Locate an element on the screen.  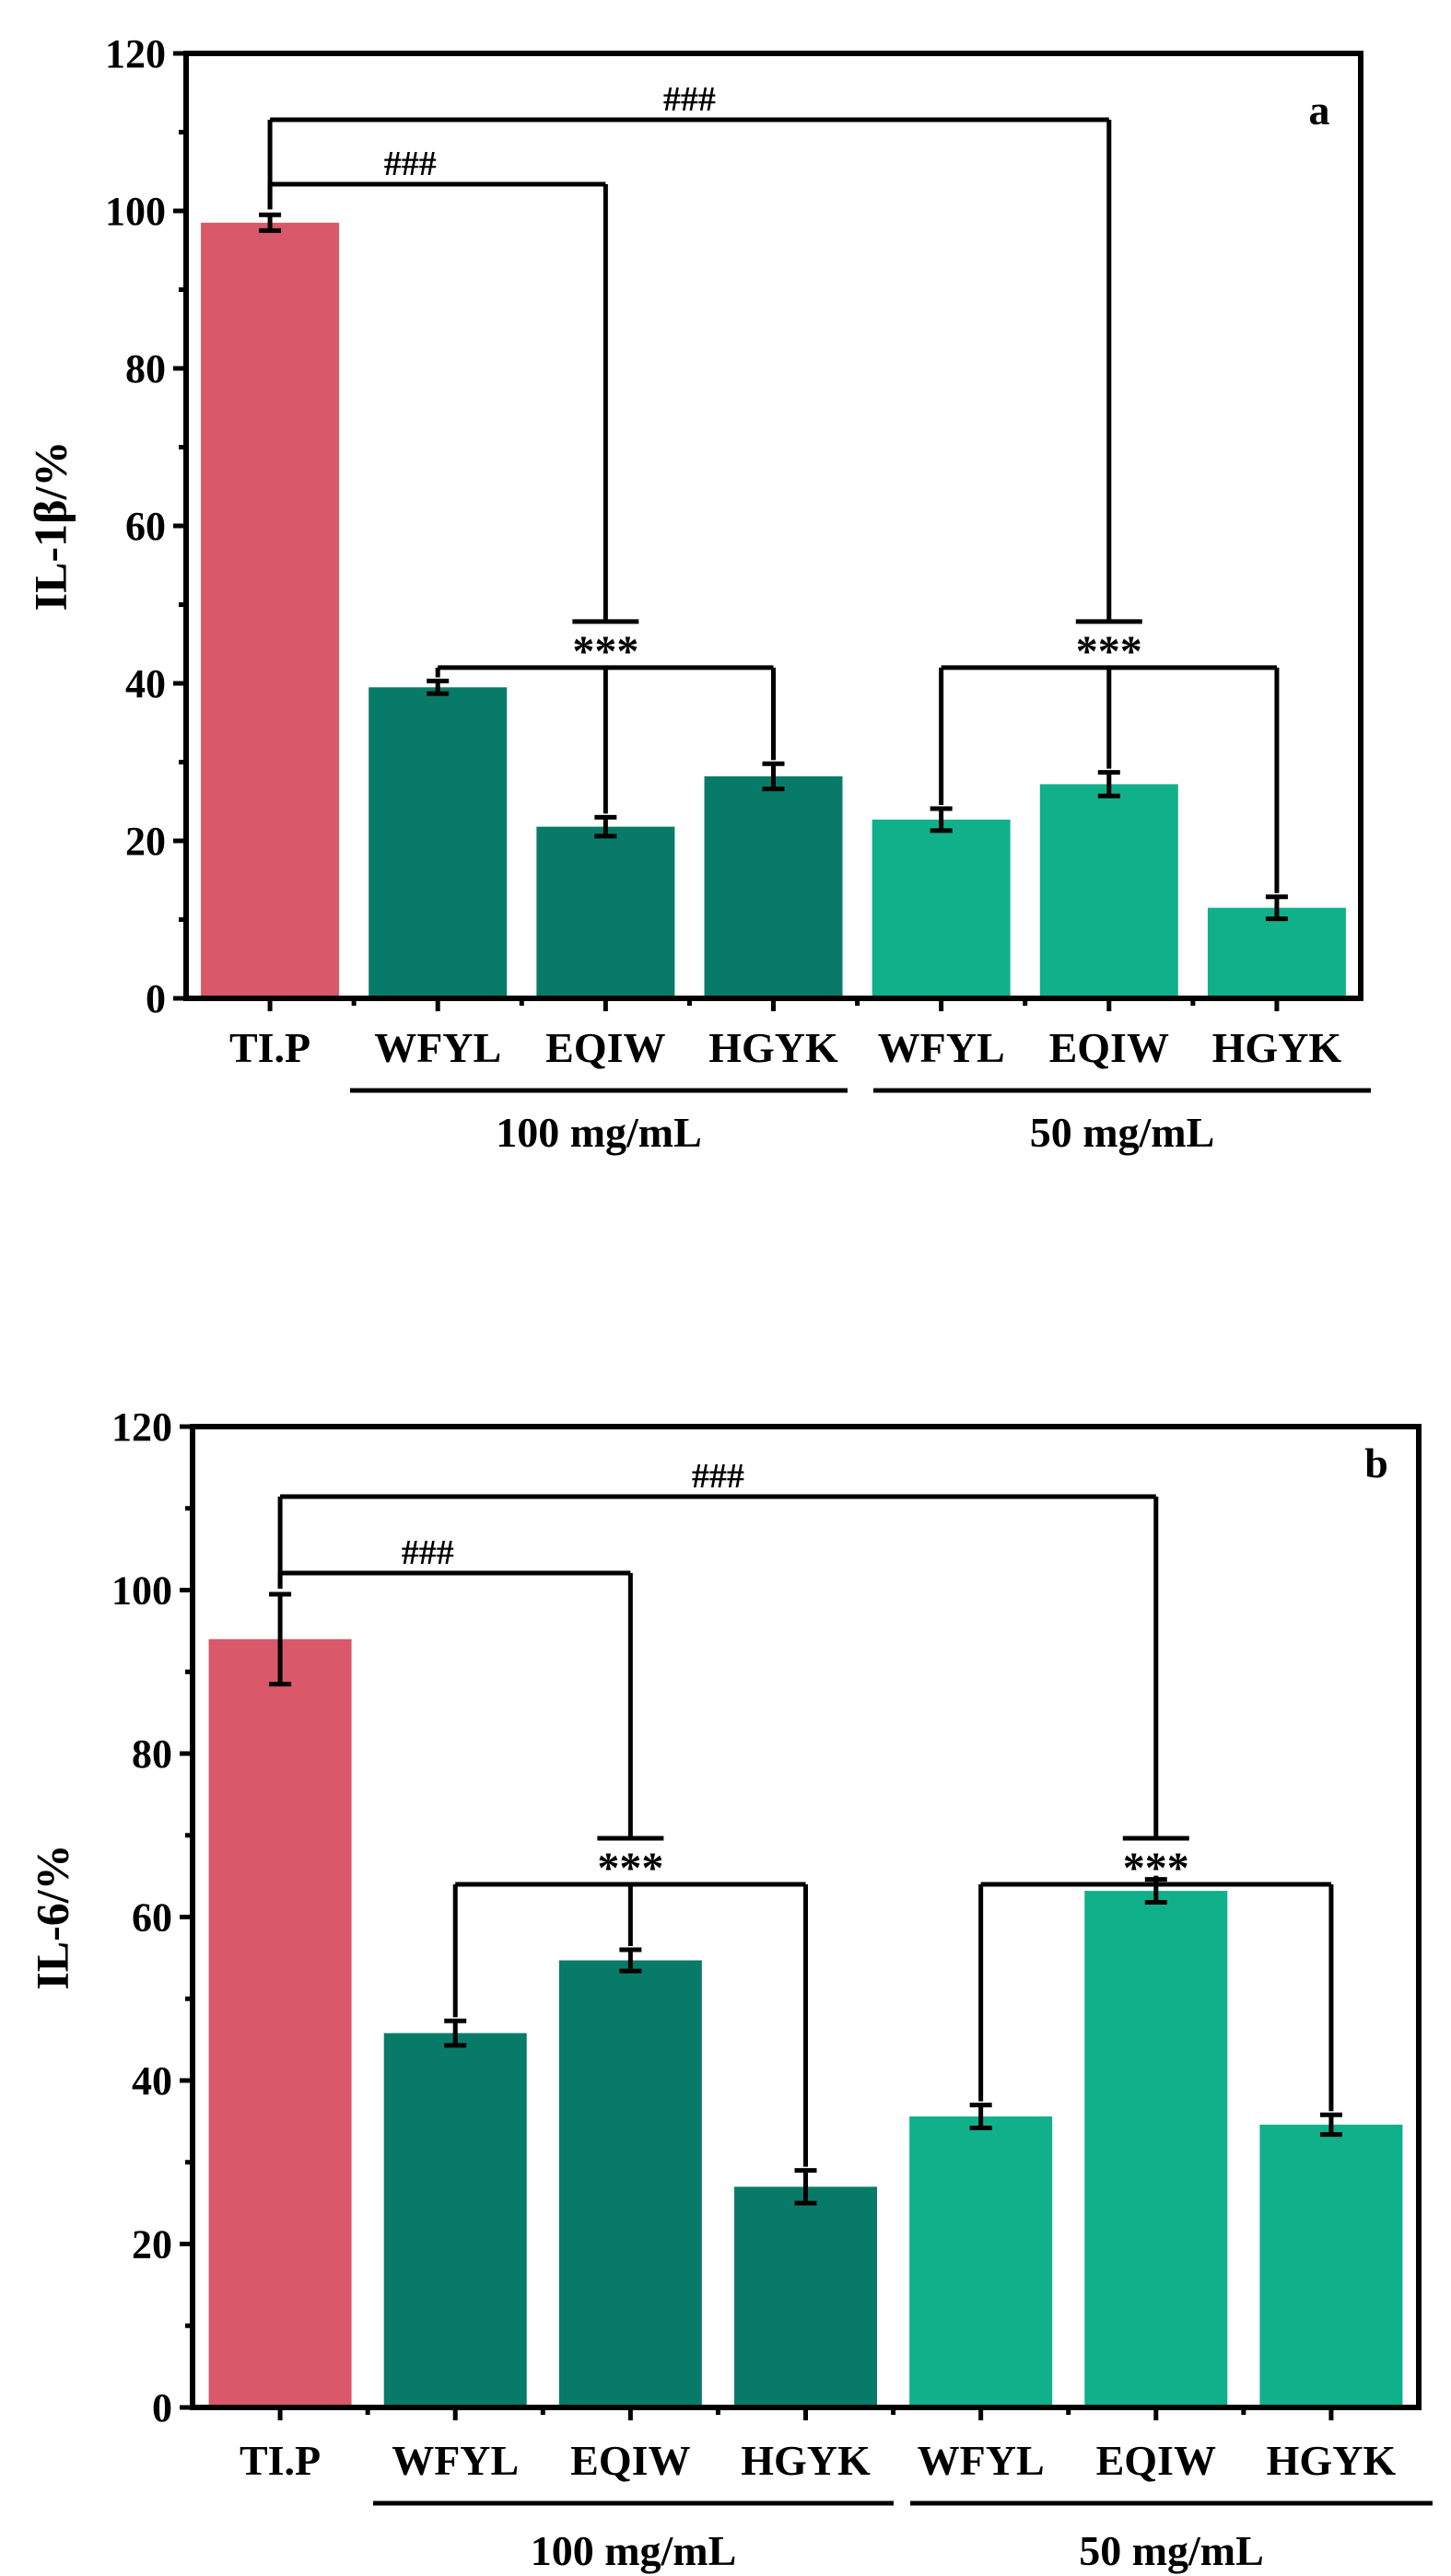
pa-y-axis-label: IL-1β/% is located at coordinates (50, 526).